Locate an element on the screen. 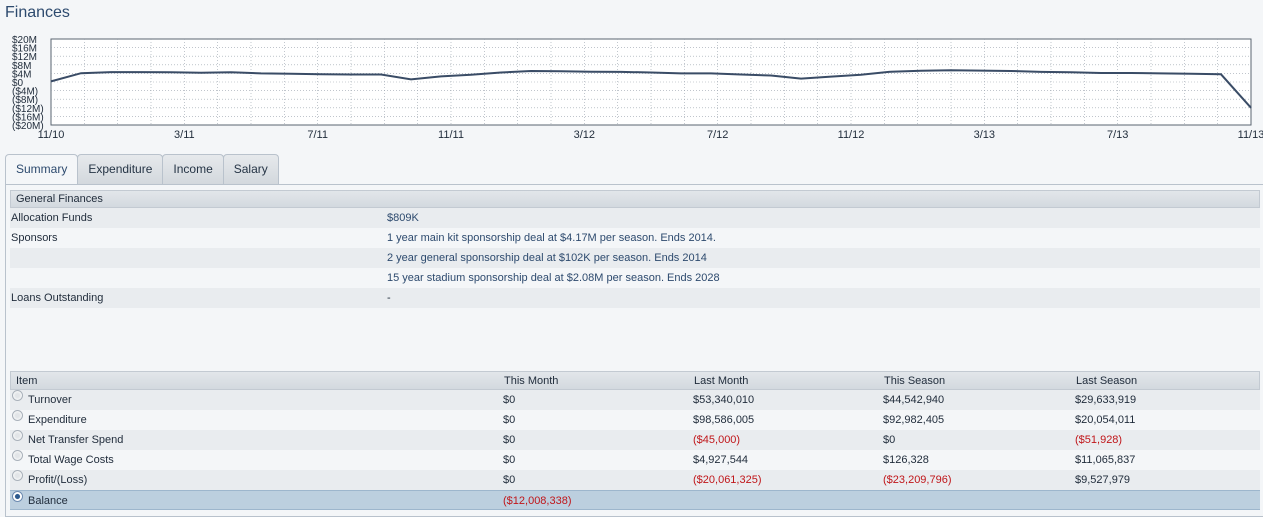 Image resolution: width=1263 pixels, height=517 pixels. cell: $20,054,011 is located at coordinates (1105, 420).